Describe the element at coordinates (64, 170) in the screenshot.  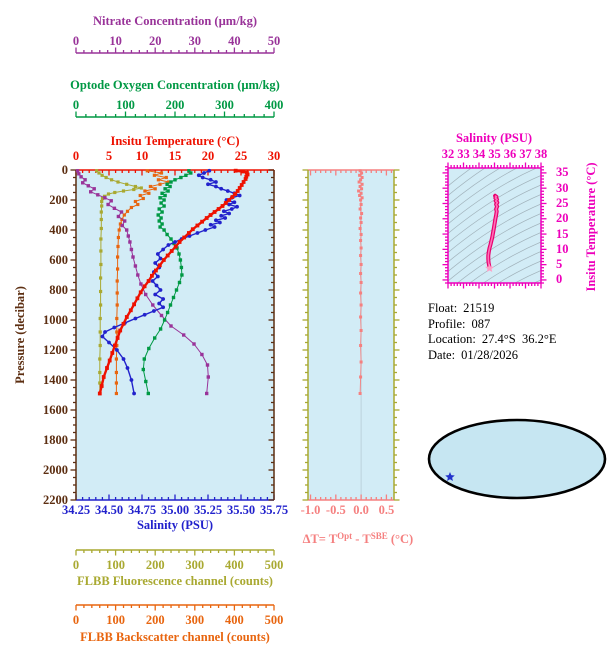
I see `pressure-tick-label: 0` at that location.